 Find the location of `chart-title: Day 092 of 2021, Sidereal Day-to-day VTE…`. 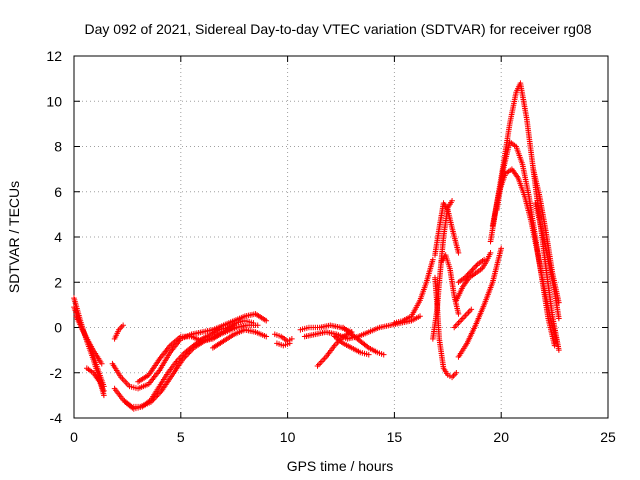

chart-title: Day 092 of 2021, Sidereal Day-to-day VTE… is located at coordinates (337, 29).